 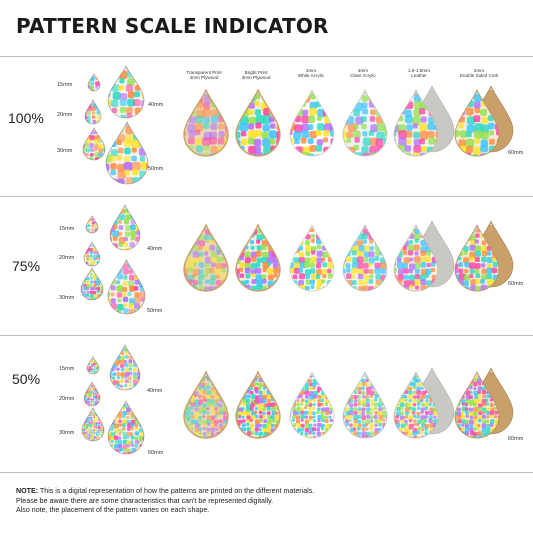 I want to click on scale-label-100: 100%, so click(x=26, y=118).